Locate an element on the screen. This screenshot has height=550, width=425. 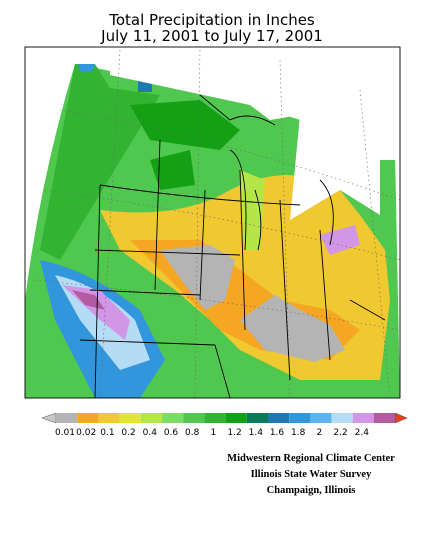
legend-label: 2 is located at coordinates (320, 433).